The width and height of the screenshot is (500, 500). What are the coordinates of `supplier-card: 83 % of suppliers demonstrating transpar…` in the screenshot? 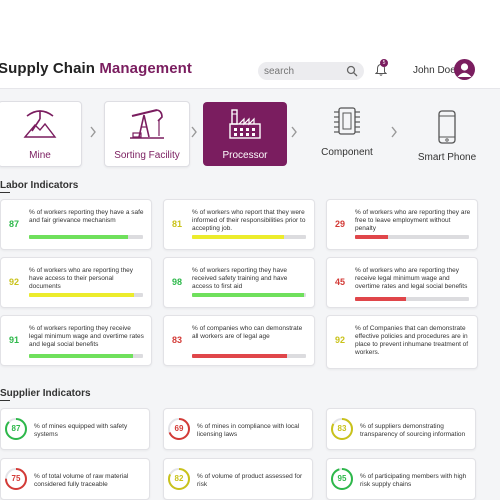 It's located at (401, 429).